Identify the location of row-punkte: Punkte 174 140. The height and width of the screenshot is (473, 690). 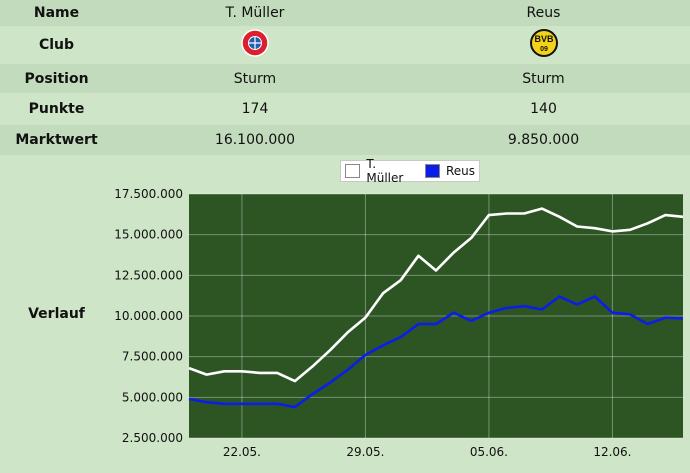
(345, 109).